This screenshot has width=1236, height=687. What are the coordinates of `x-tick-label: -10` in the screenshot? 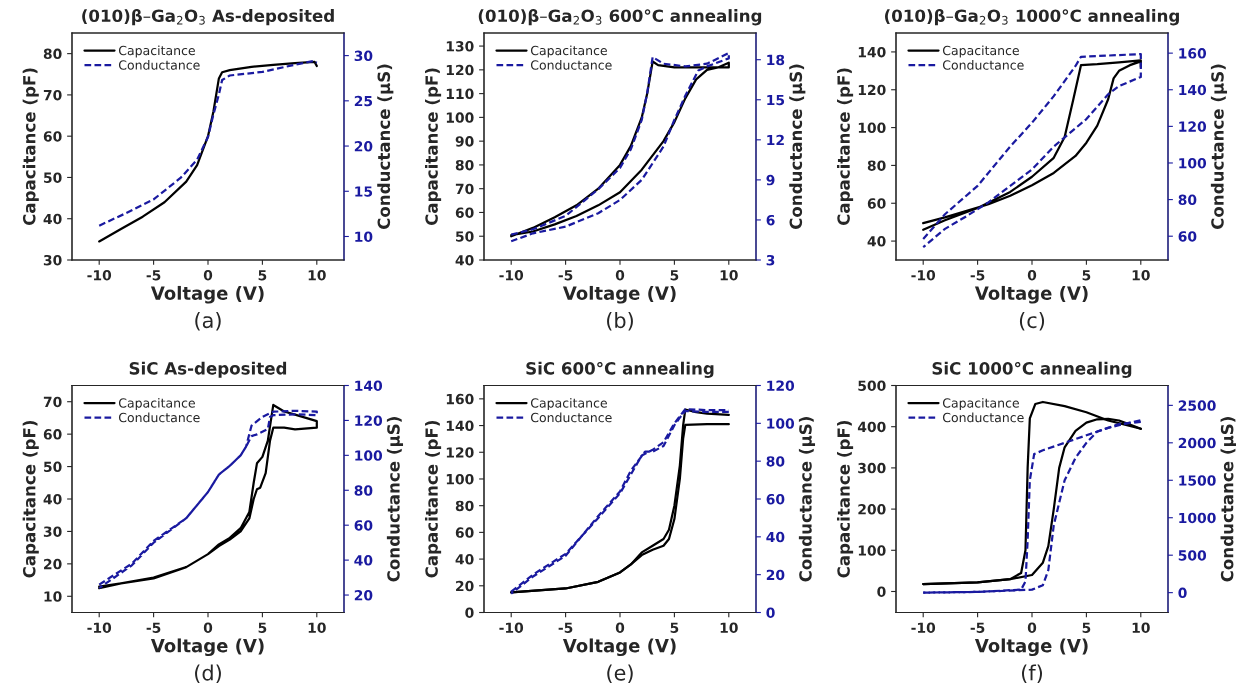 It's located at (99, 627).